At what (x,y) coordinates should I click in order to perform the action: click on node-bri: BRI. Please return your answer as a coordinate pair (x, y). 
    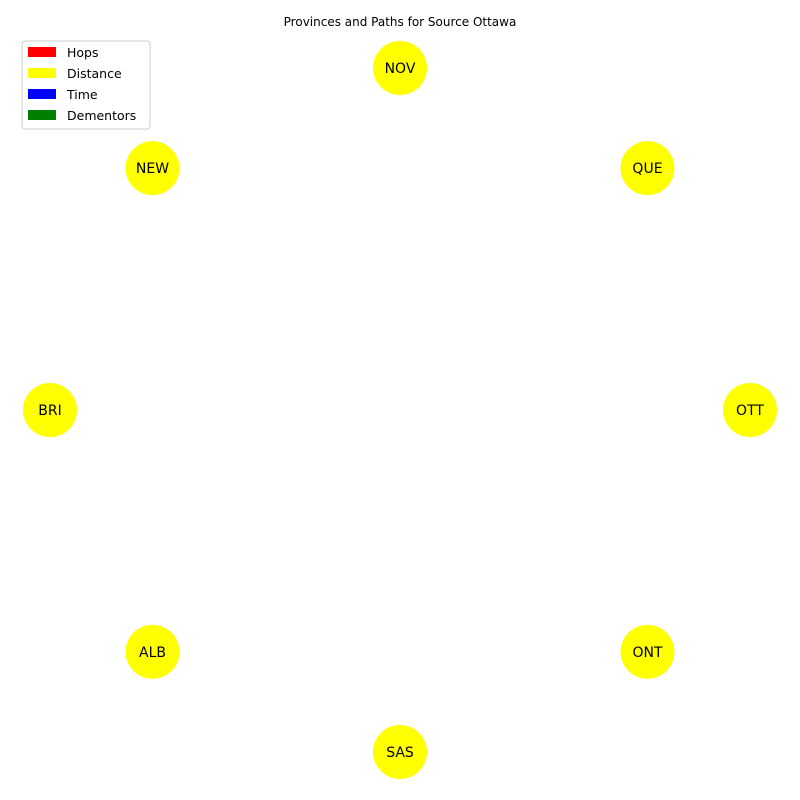
    Looking at the image, I should click on (50, 410).